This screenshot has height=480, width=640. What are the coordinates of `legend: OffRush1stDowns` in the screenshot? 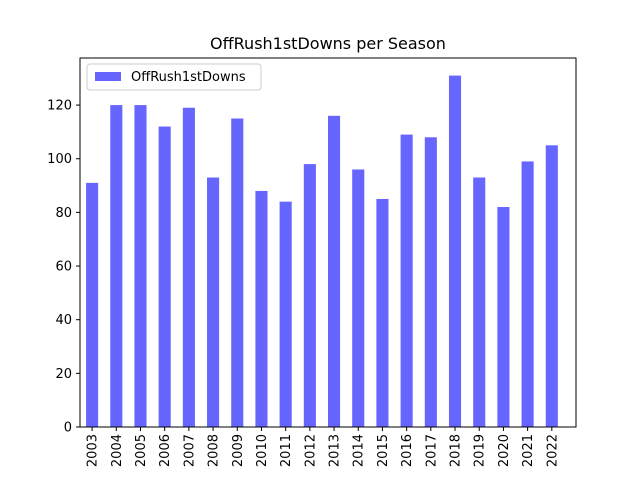 It's located at (174, 77).